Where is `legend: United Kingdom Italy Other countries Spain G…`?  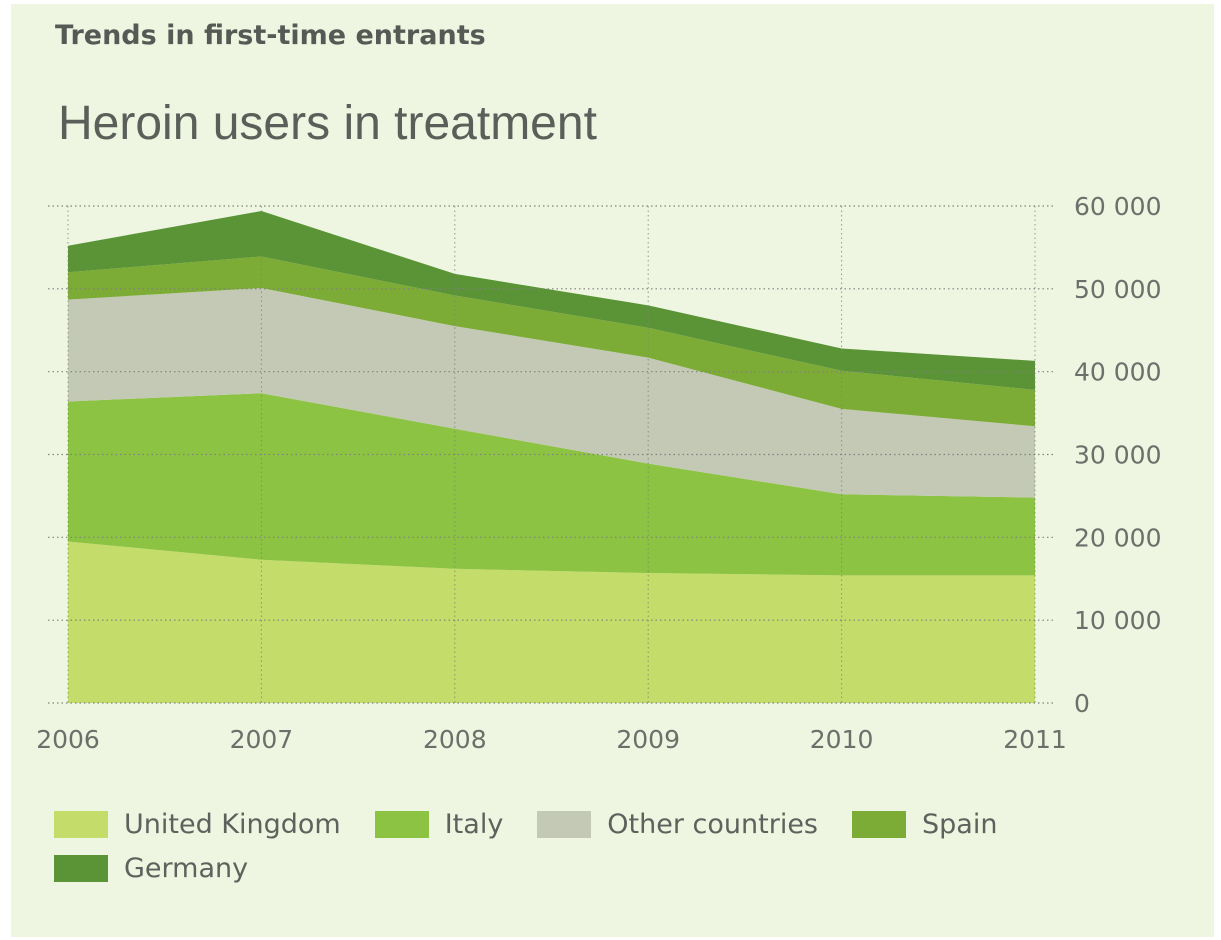
legend: United Kingdom Italy Other countries Spain G… is located at coordinates (559, 846).